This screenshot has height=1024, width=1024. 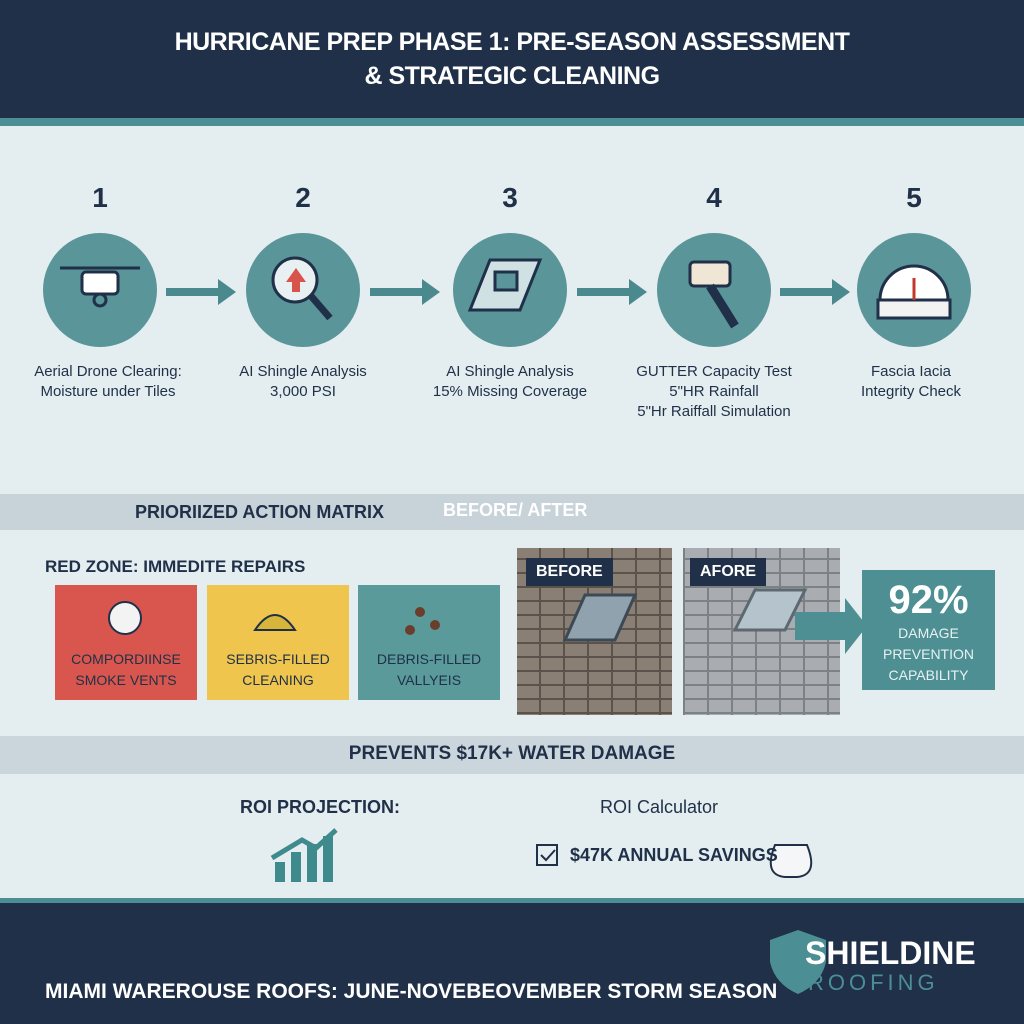 I want to click on line: CAPABILITY, so click(x=928, y=675).